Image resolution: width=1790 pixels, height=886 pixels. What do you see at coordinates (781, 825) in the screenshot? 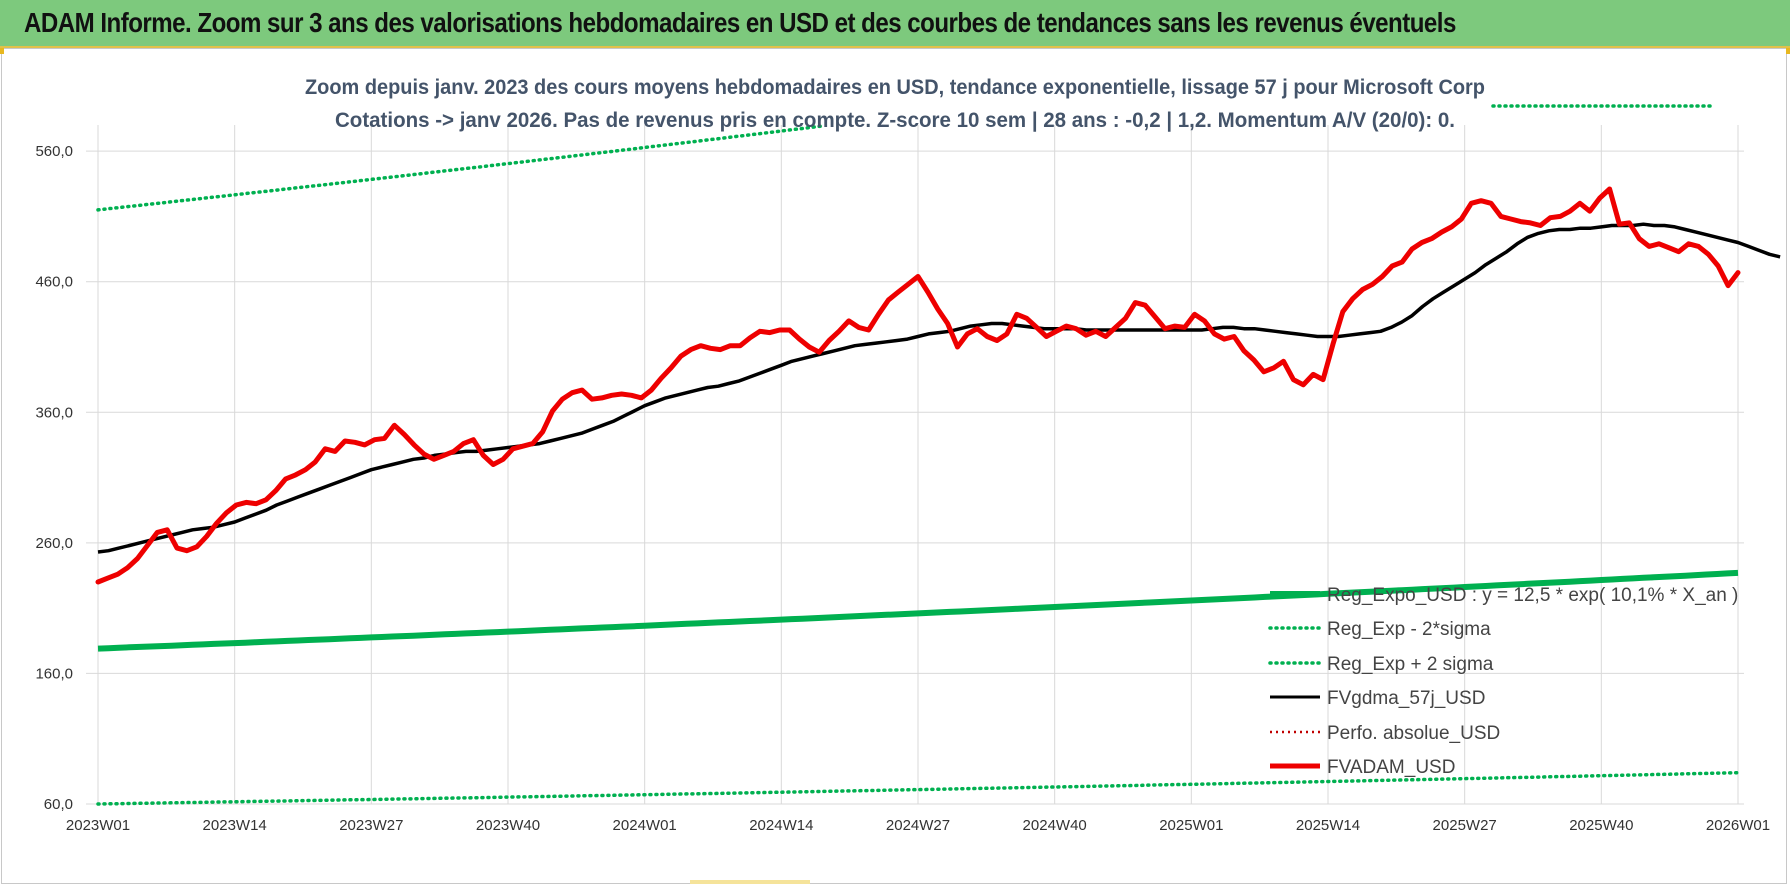
I see `x-tick-label: 2024W14` at bounding box center [781, 825].